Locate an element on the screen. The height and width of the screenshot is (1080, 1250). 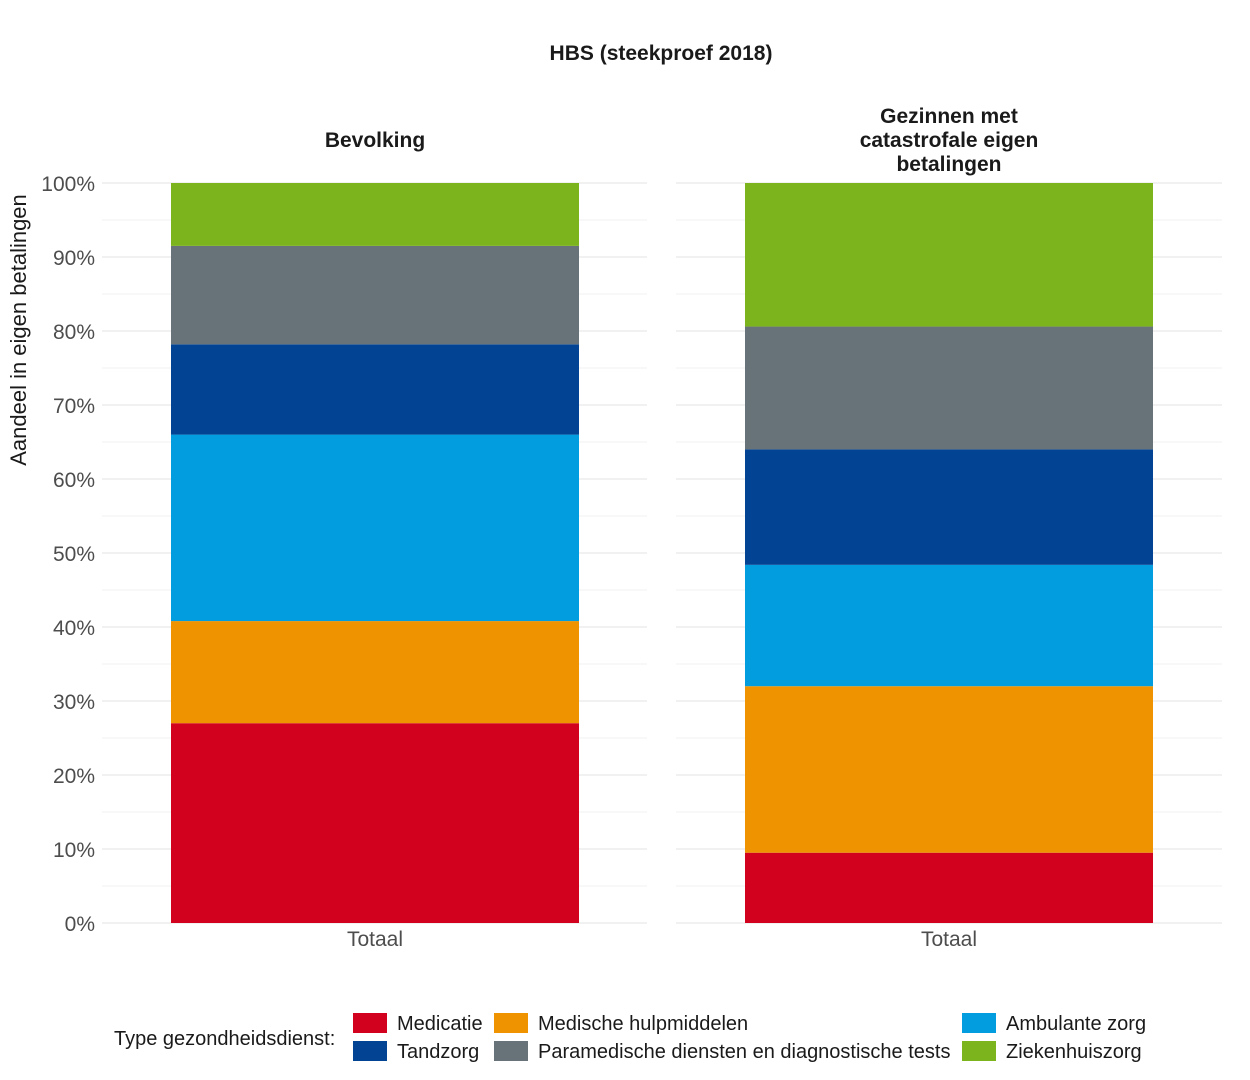
legend-title: Type gezondheidsdienst: is located at coordinates (224, 1039).